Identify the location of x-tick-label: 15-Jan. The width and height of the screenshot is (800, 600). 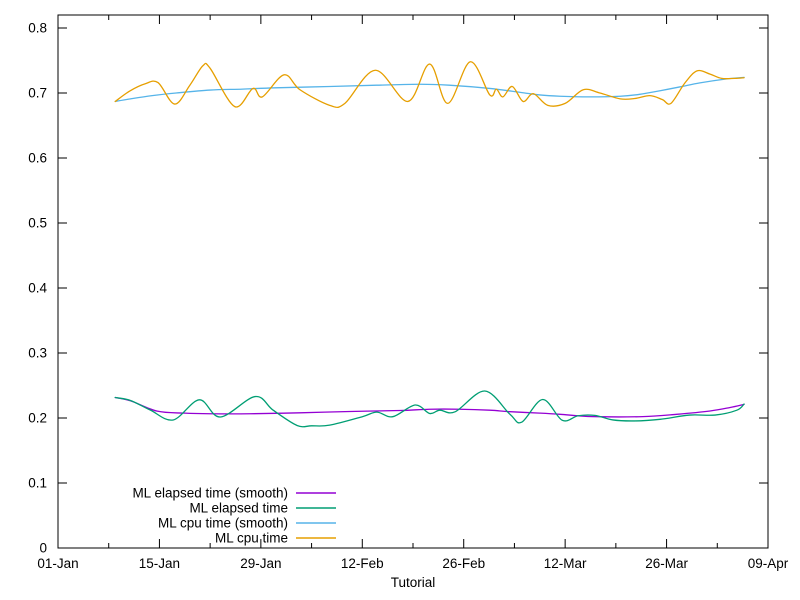
(159, 563).